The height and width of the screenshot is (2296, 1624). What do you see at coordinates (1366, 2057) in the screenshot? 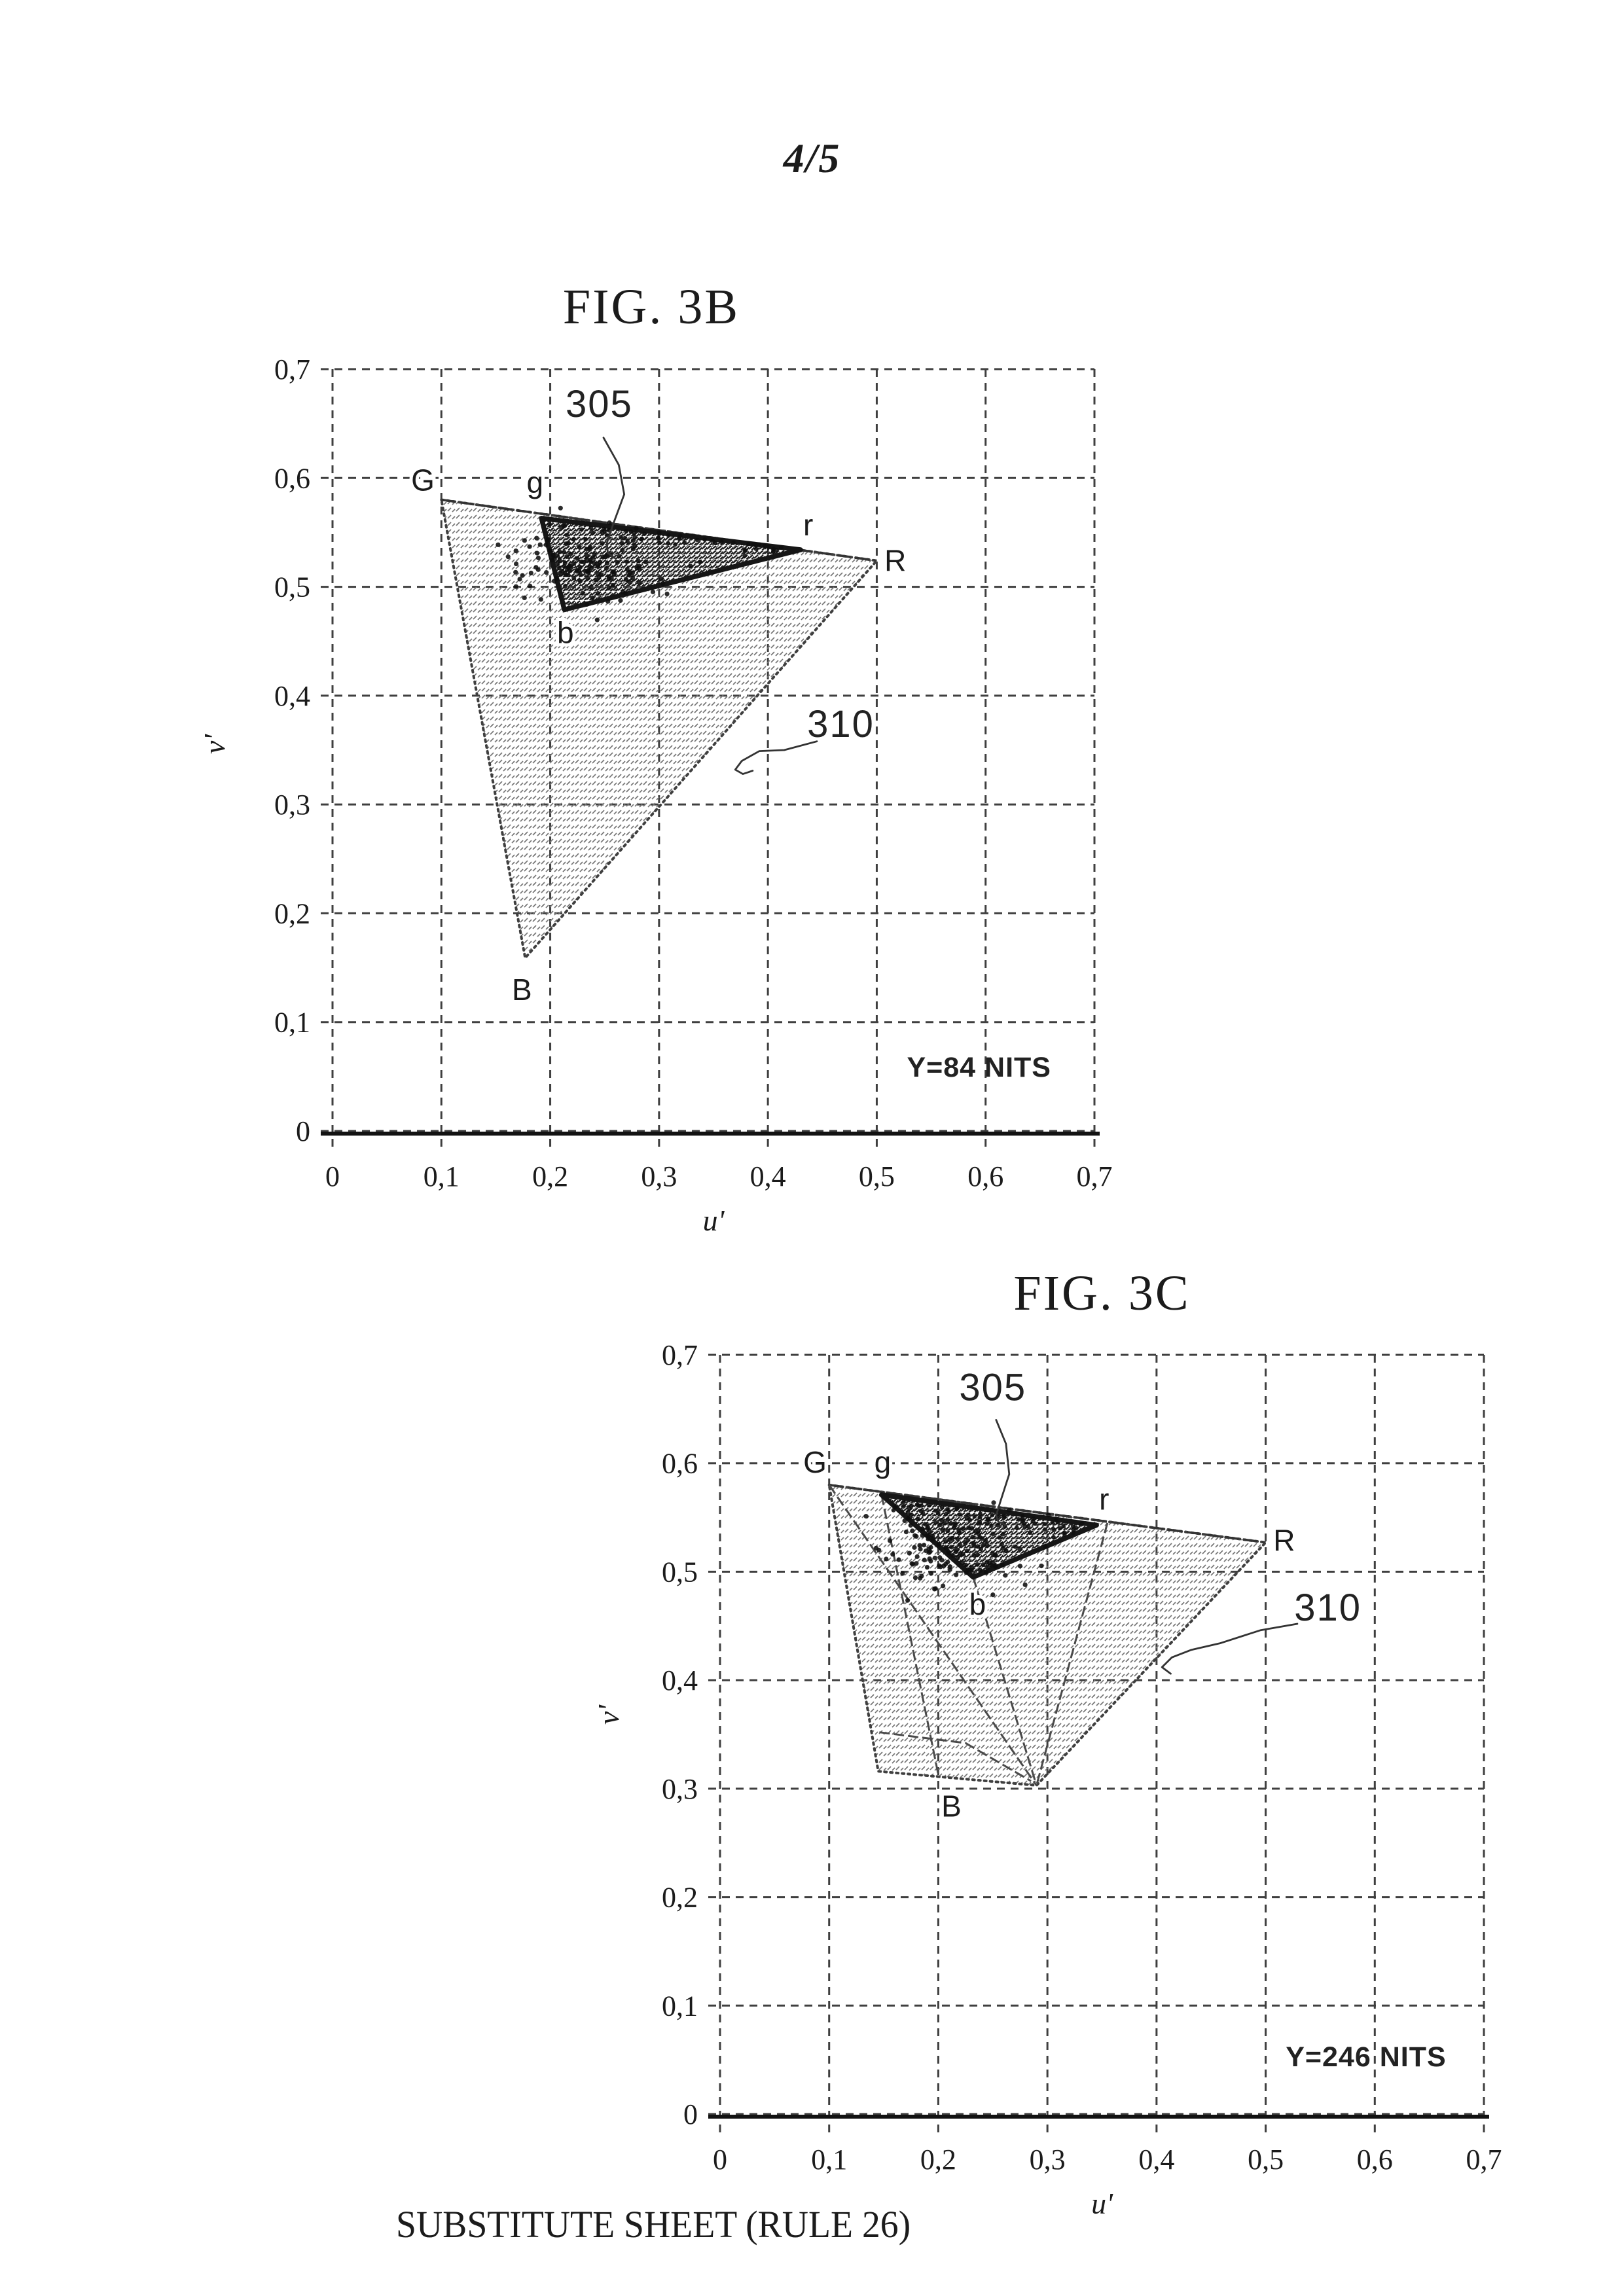
I see `luminance-annotation: Y=246 NITS` at bounding box center [1366, 2057].